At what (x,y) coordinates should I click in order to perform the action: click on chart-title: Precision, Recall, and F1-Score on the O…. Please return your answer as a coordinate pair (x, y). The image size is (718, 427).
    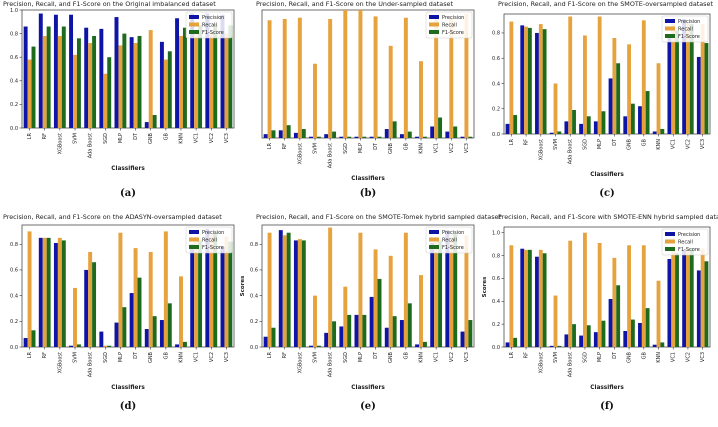
    Looking at the image, I should click on (109, 4).